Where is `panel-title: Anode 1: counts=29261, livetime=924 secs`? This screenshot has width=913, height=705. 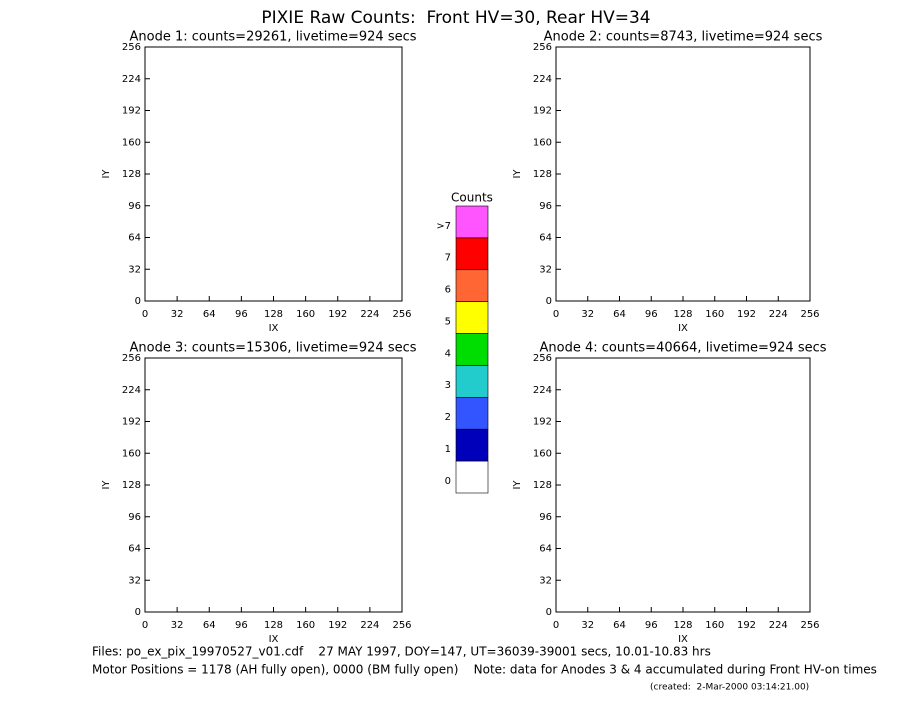 panel-title: Anode 1: counts=29261, livetime=924 secs is located at coordinates (272, 37).